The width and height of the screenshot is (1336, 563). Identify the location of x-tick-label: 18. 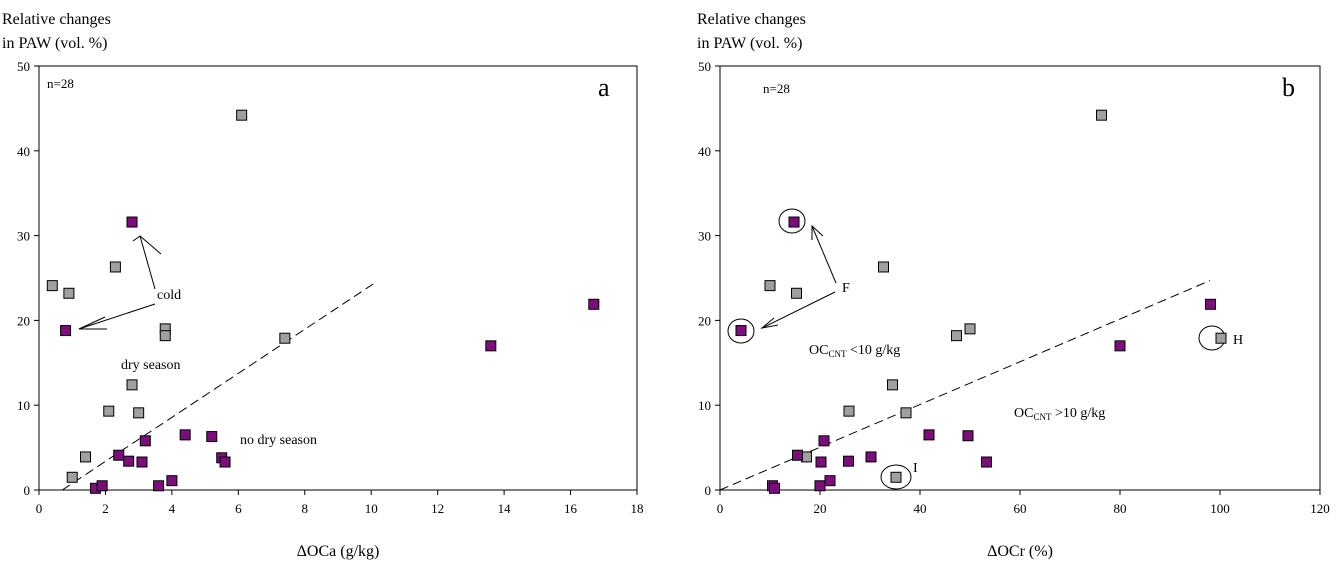
(637, 508).